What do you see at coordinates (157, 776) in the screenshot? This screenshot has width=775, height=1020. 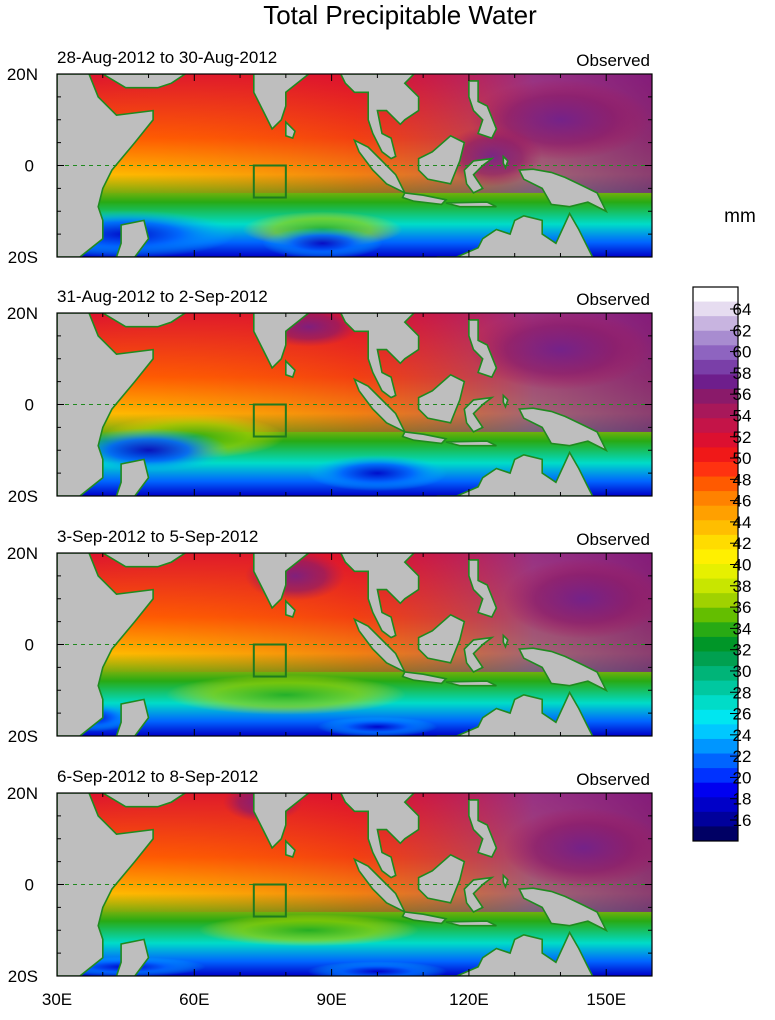 I see `panel-date-range: 6-Sep-2012 to 8-Sep-2012` at bounding box center [157, 776].